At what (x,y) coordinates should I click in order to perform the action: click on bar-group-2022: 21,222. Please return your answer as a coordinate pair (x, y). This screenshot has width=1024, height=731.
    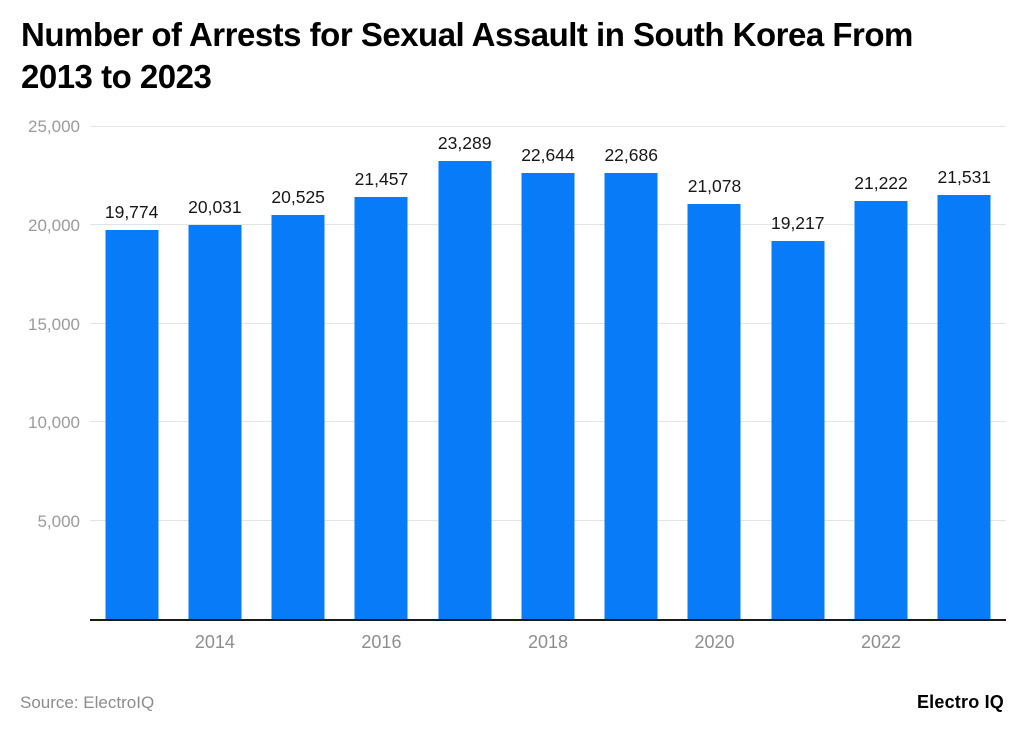
    Looking at the image, I should click on (880, 373).